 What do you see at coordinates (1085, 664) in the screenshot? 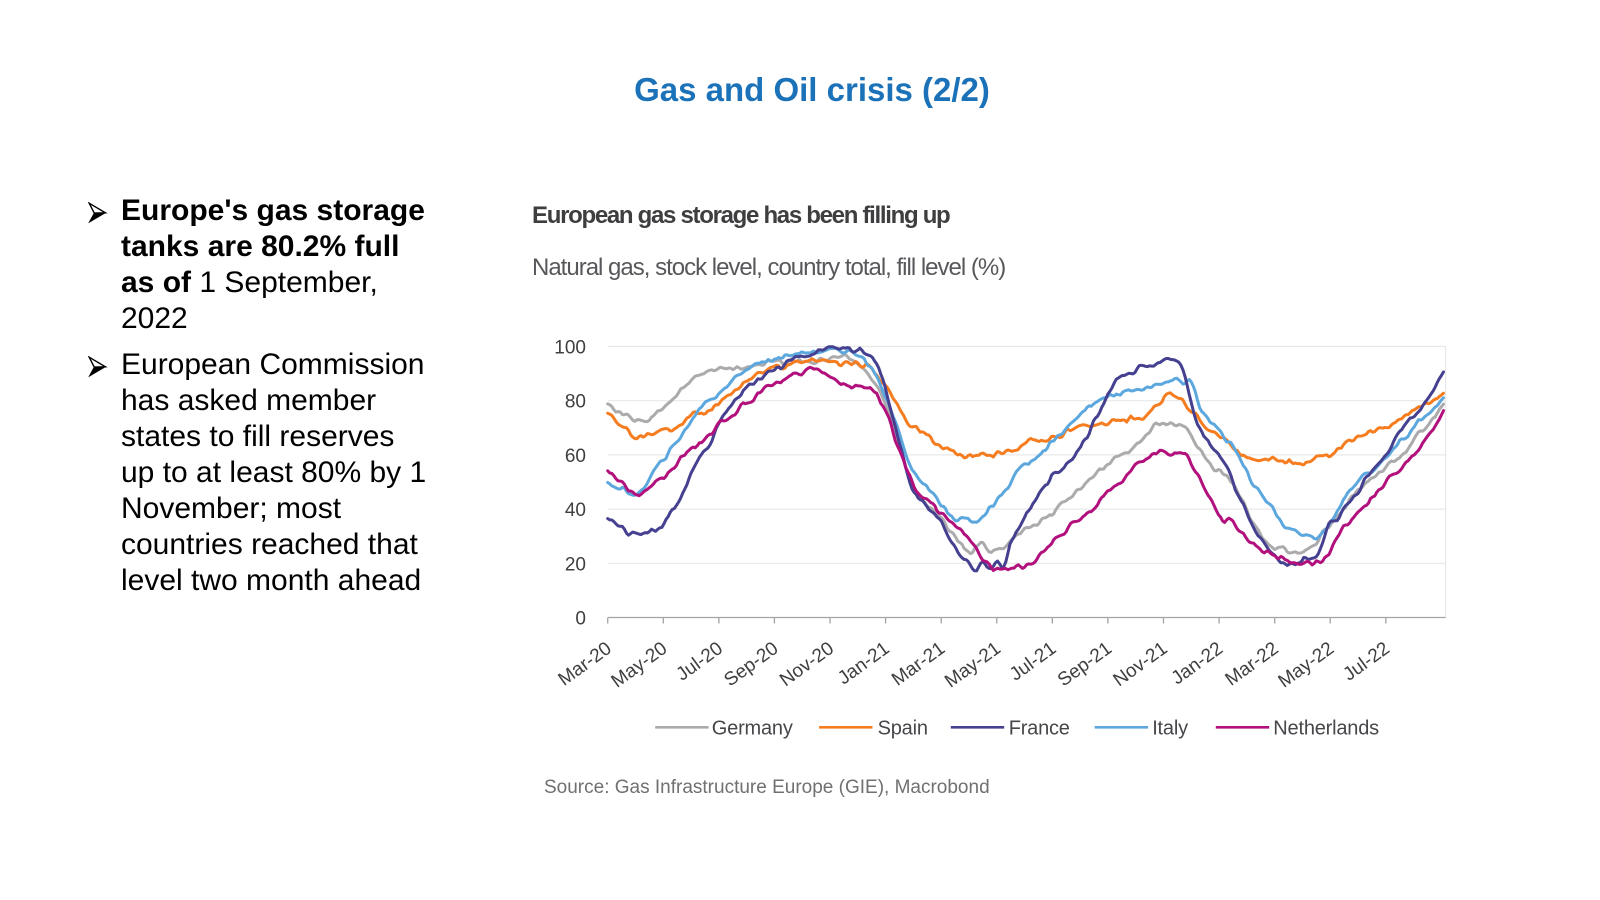
I see `svg-text: Sep-21` at bounding box center [1085, 664].